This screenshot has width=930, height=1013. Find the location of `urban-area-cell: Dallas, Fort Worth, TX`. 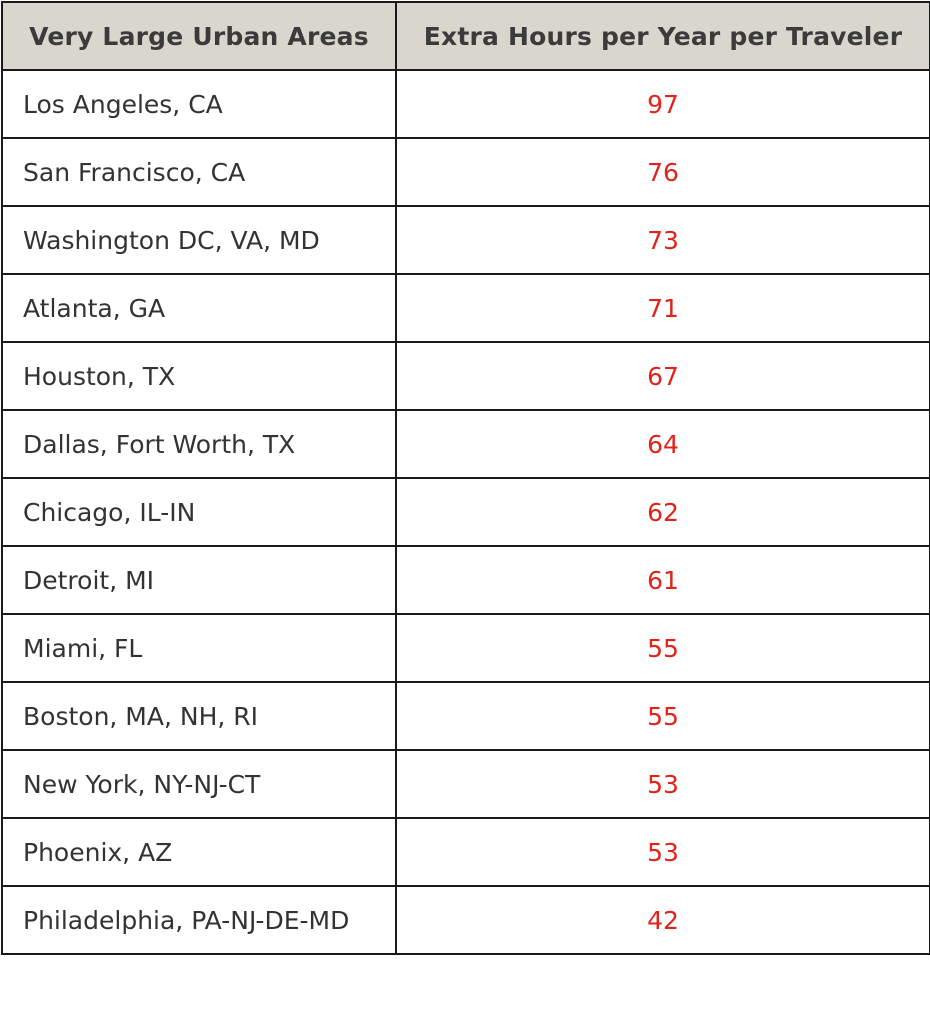

urban-area-cell: Dallas, Fort Worth, TX is located at coordinates (199, 444).